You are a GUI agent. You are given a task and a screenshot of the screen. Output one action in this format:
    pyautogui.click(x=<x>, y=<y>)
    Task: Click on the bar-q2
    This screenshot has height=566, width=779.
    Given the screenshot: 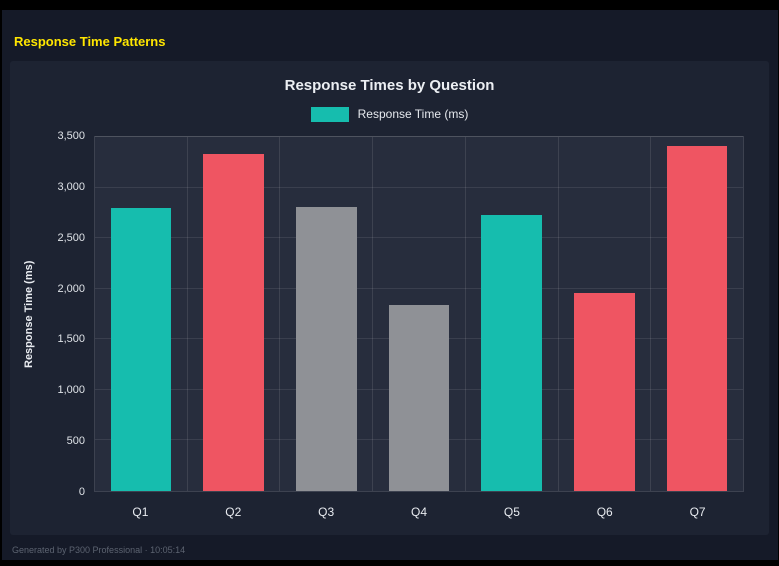 What is the action you would take?
    pyautogui.click(x=233, y=322)
    